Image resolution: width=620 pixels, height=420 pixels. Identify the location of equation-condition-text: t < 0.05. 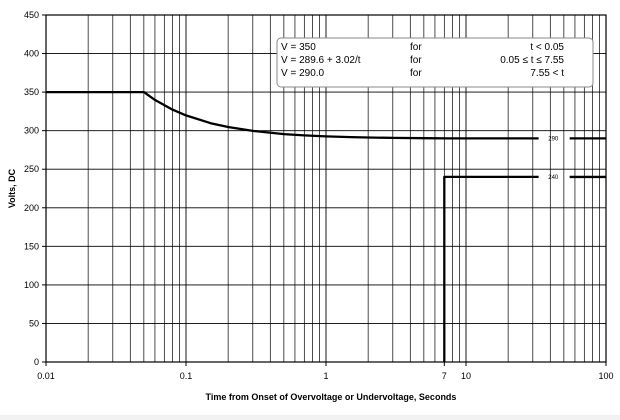
(547, 47).